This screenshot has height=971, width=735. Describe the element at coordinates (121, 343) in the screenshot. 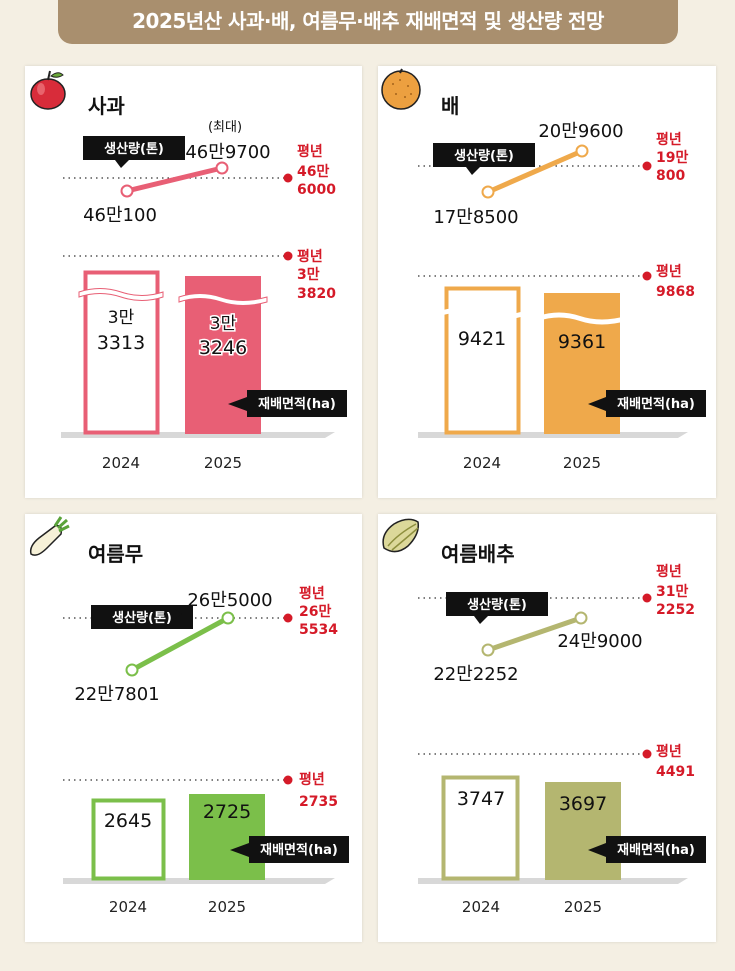

I see `area-value-2024-line2: 3313` at that location.